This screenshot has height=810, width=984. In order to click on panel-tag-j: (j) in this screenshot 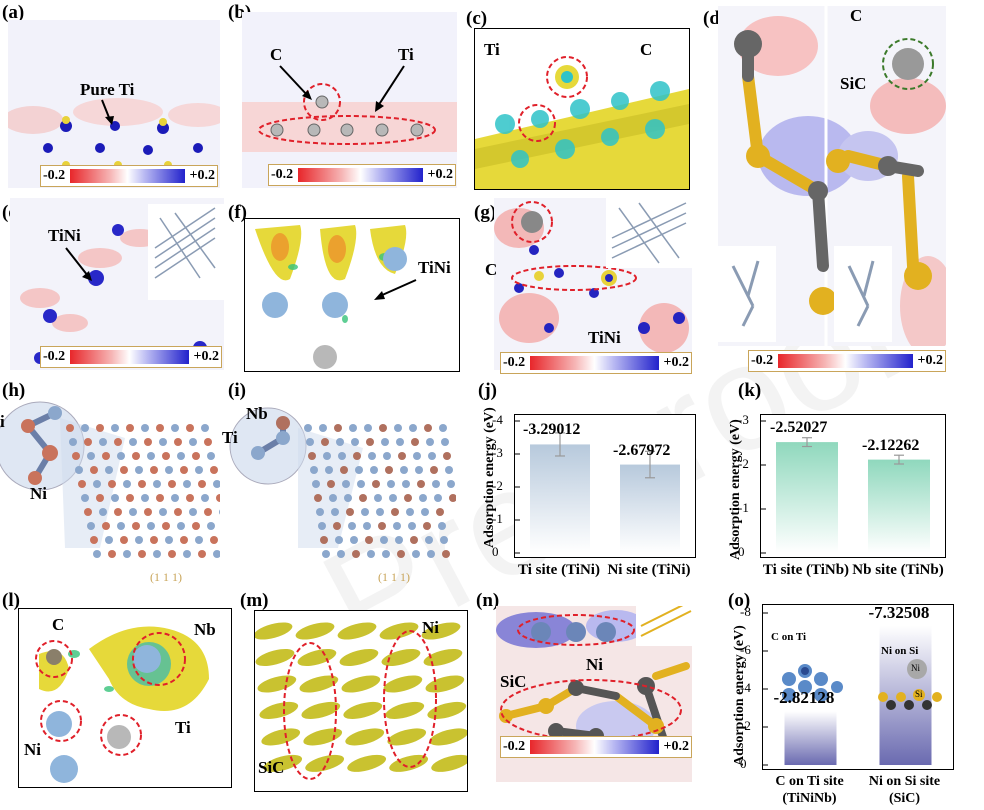, I will do `click(487, 390)`.